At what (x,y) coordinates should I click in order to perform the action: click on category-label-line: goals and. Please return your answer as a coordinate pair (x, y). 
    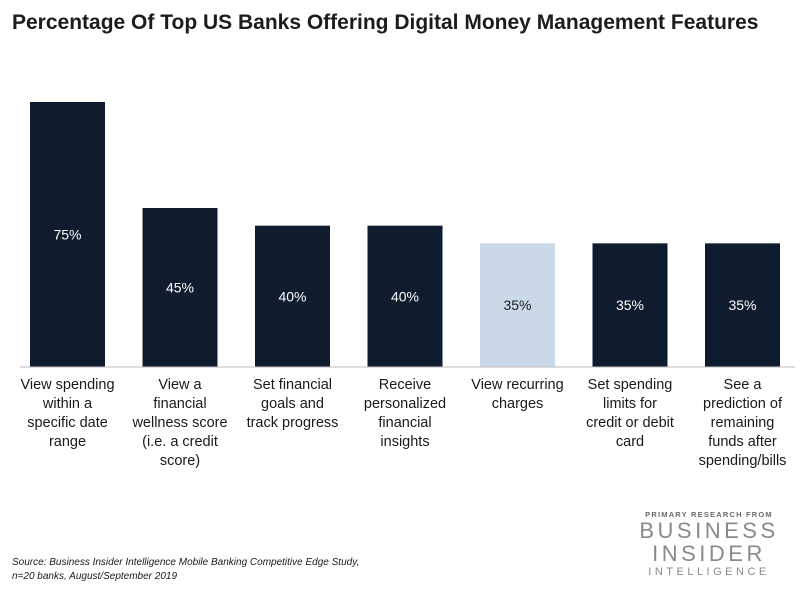
    Looking at the image, I should click on (292, 404).